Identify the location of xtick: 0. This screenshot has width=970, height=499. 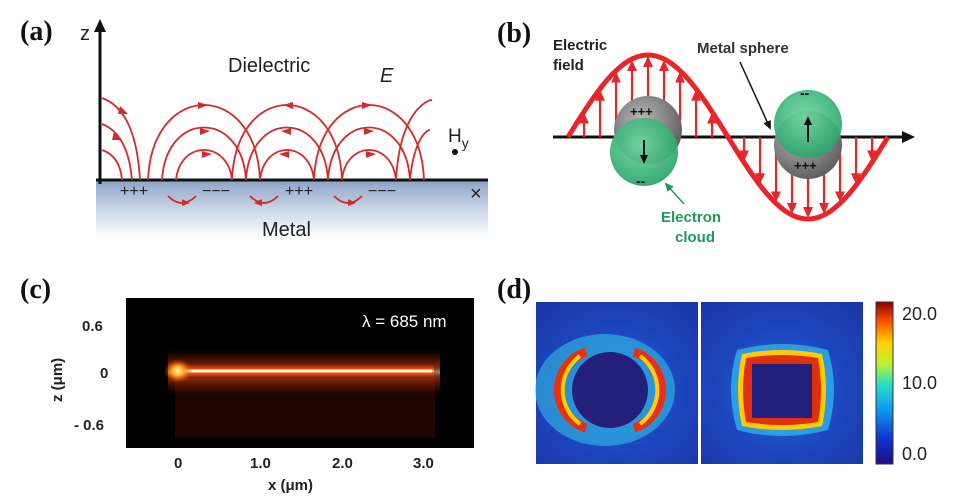
(178, 463).